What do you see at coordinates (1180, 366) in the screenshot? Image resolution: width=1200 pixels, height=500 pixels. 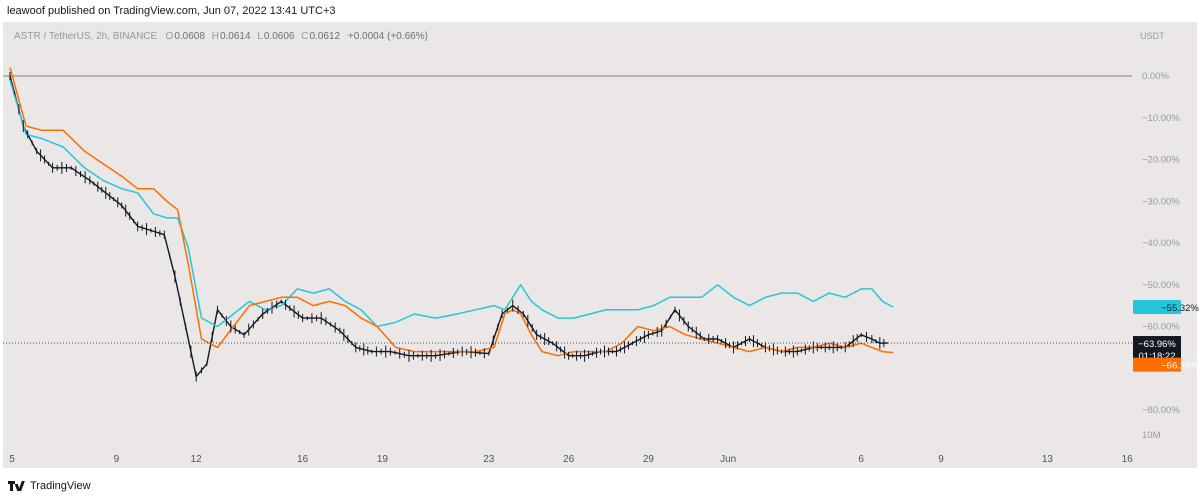 I see `orange-last-value-badge-text: −66.26%` at bounding box center [1180, 366].